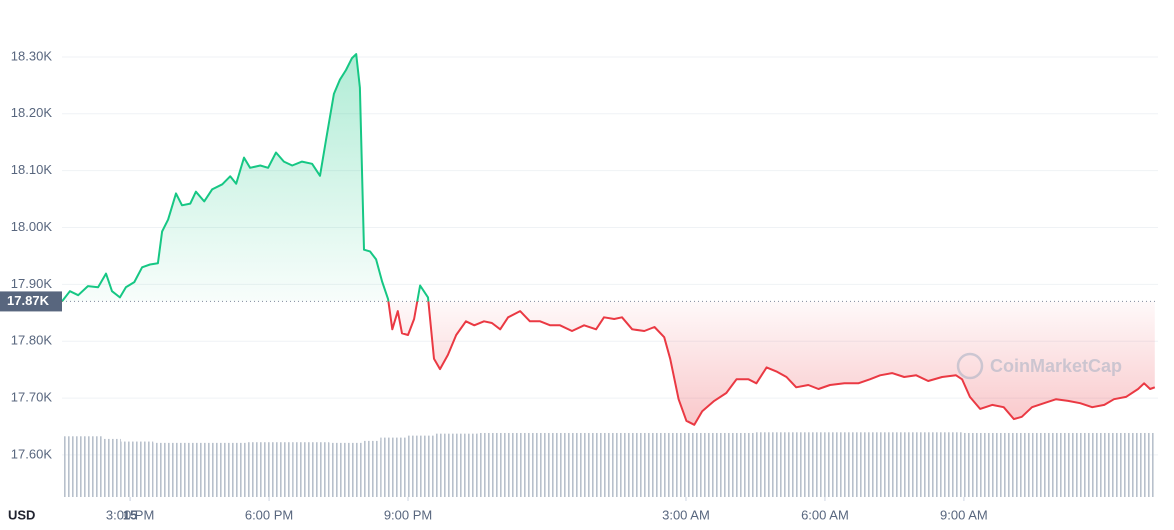  What do you see at coordinates (21, 514) in the screenshot?
I see `currency-label: USD` at bounding box center [21, 514].